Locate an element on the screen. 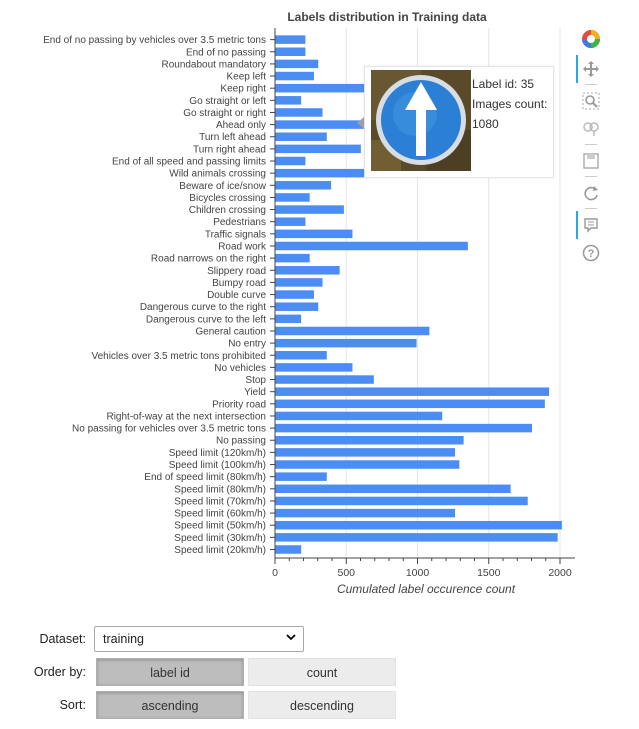 The image size is (639, 729). category-label: Bicycles crossing is located at coordinates (227, 198).